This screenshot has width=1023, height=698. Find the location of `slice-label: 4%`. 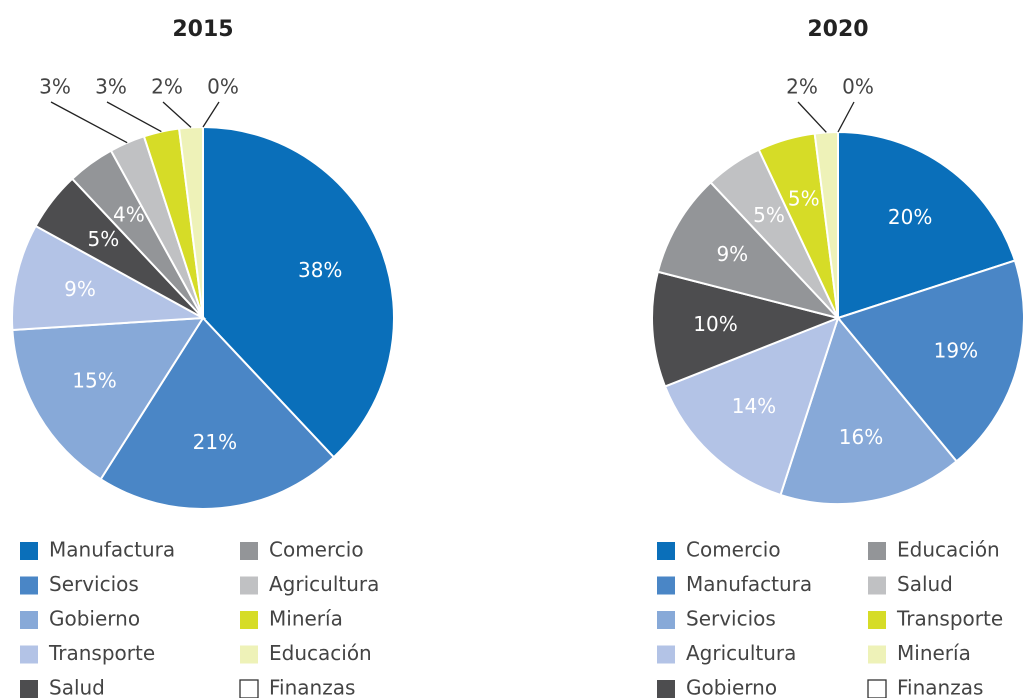

slice-label: 4% is located at coordinates (129, 215).